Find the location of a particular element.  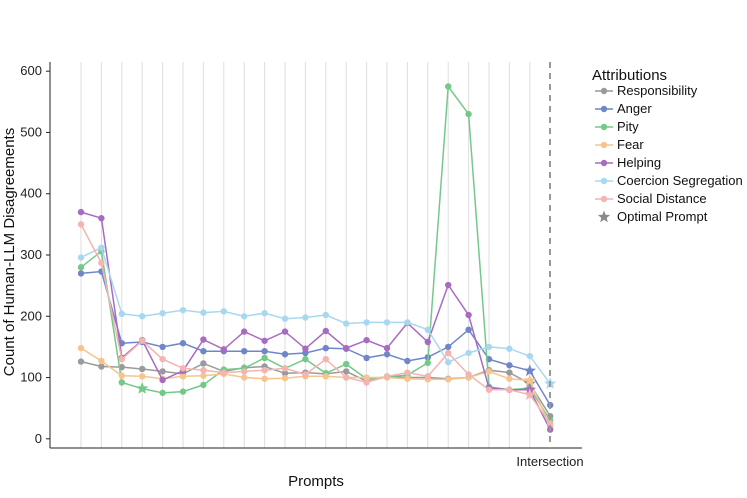

y-axis-title: Count of Human-LLM Disagreements is located at coordinates (9, 252).